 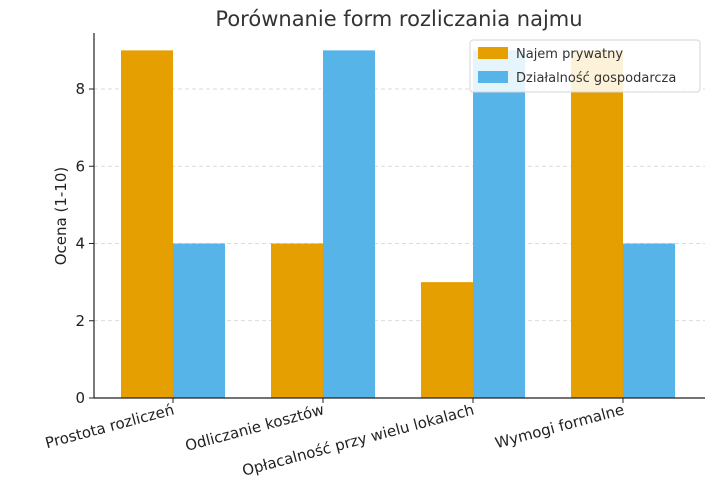 I want to click on y-tick-label: 0, so click(x=80, y=398).